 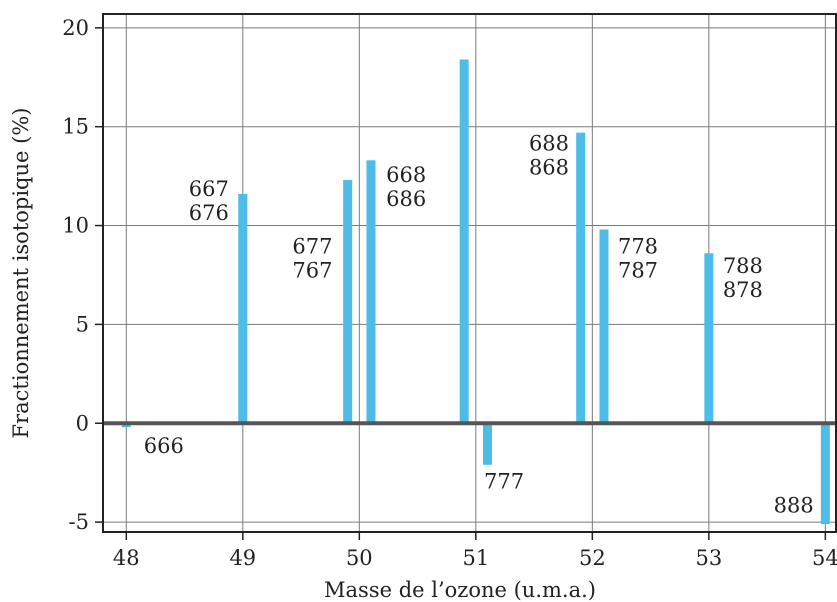 I want to click on y-tick-label: -5, so click(x=79, y=522).